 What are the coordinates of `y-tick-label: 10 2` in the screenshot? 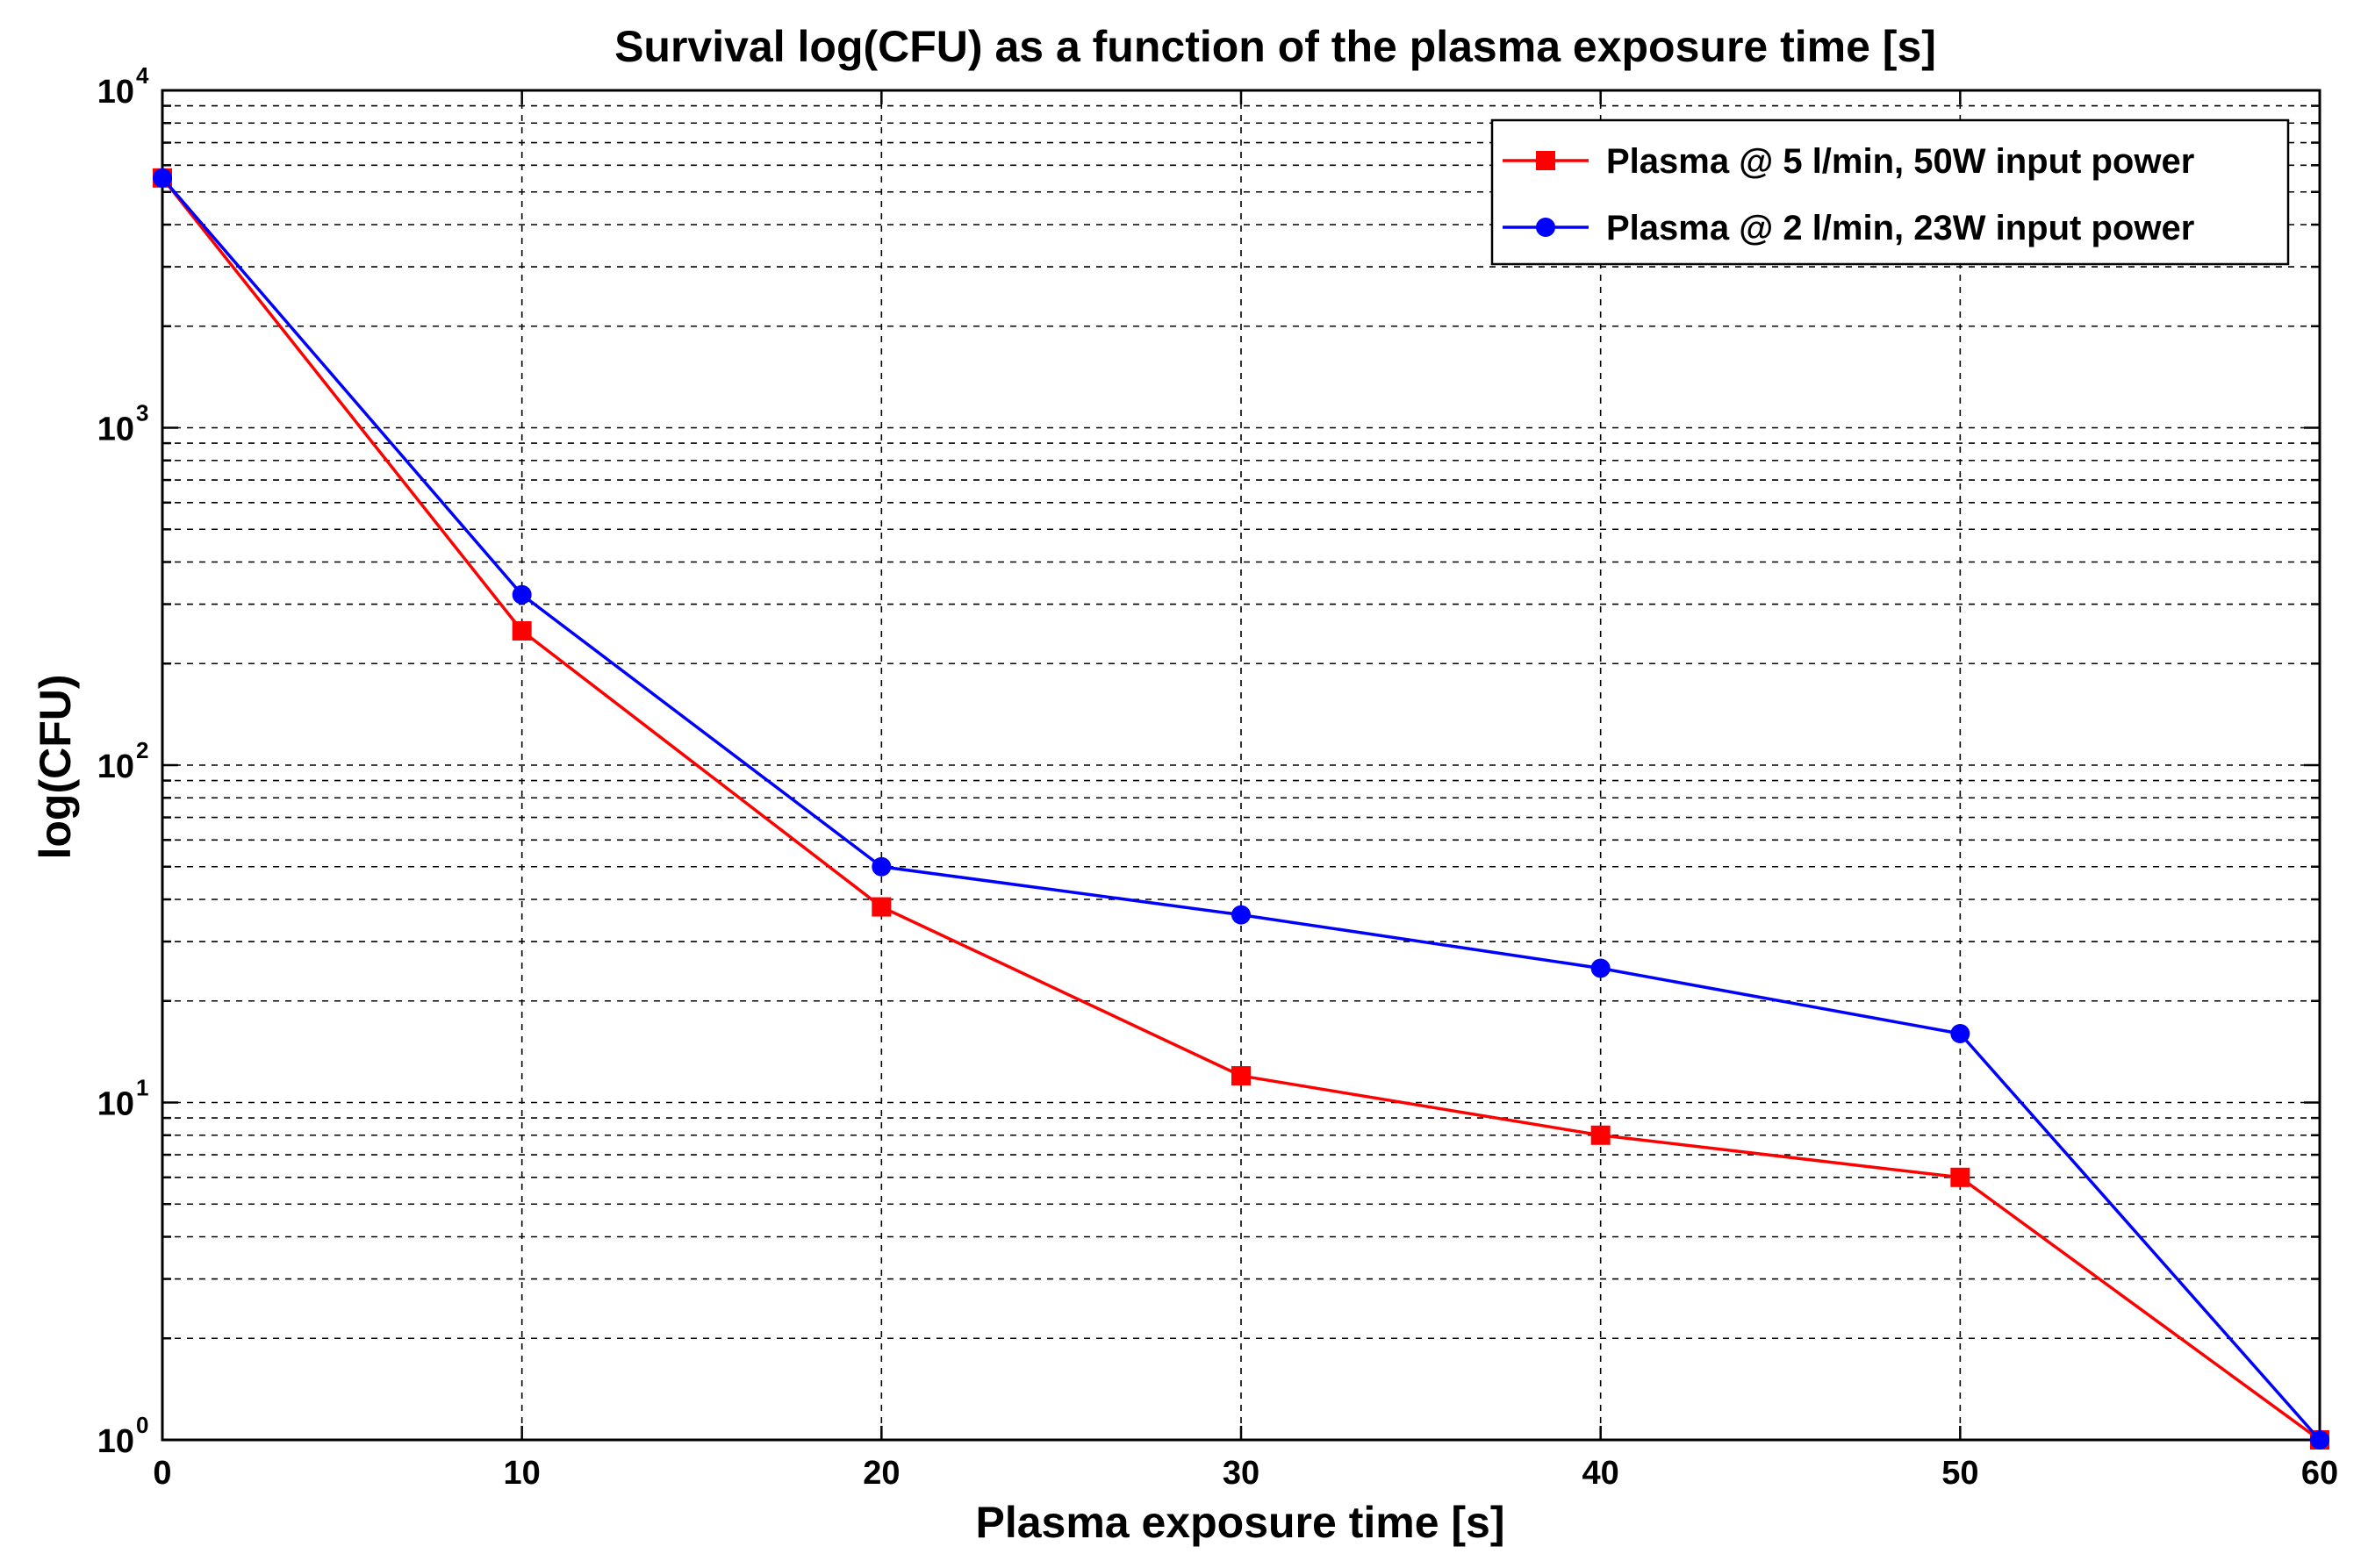 It's located at (123, 761).